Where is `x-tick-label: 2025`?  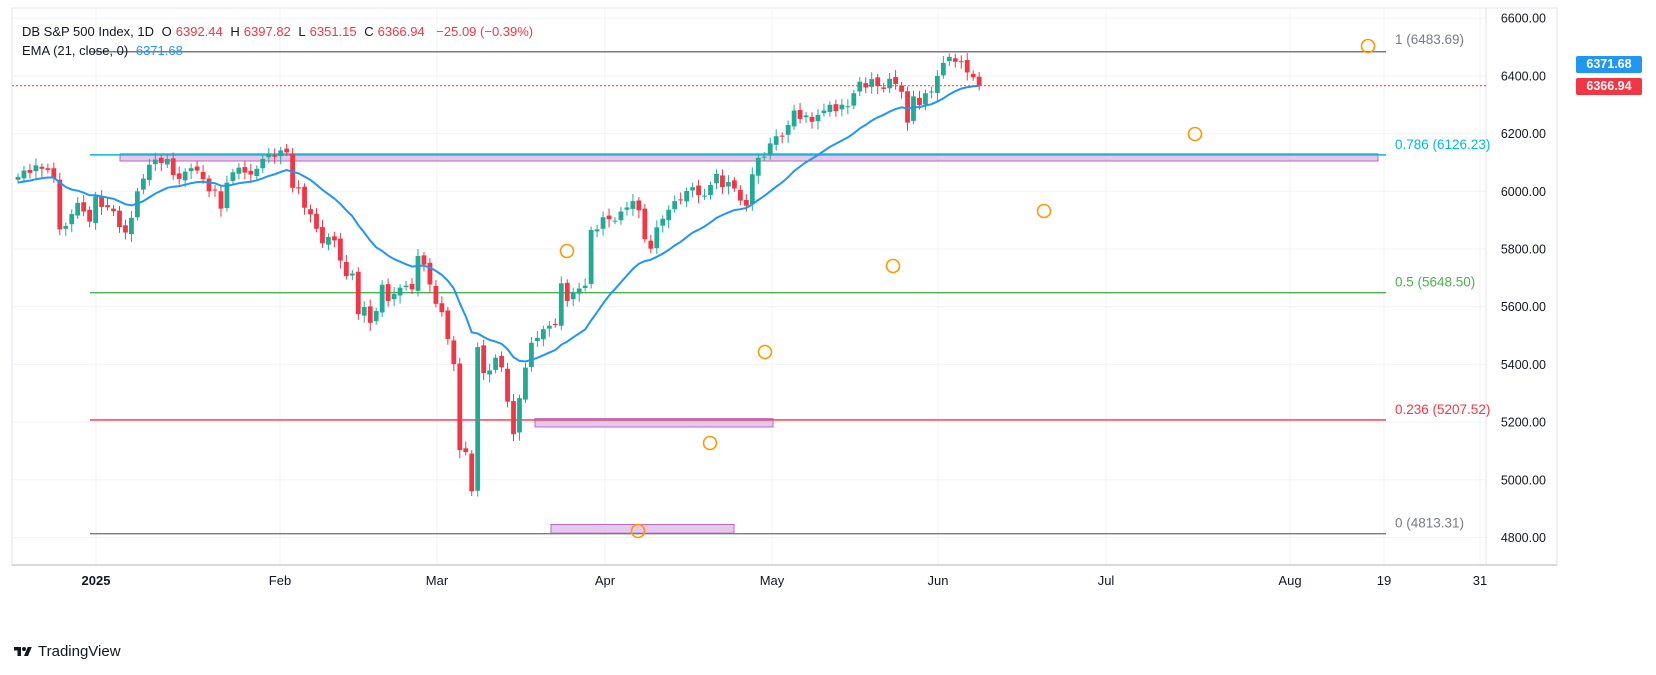 x-tick-label: 2025 is located at coordinates (96, 580).